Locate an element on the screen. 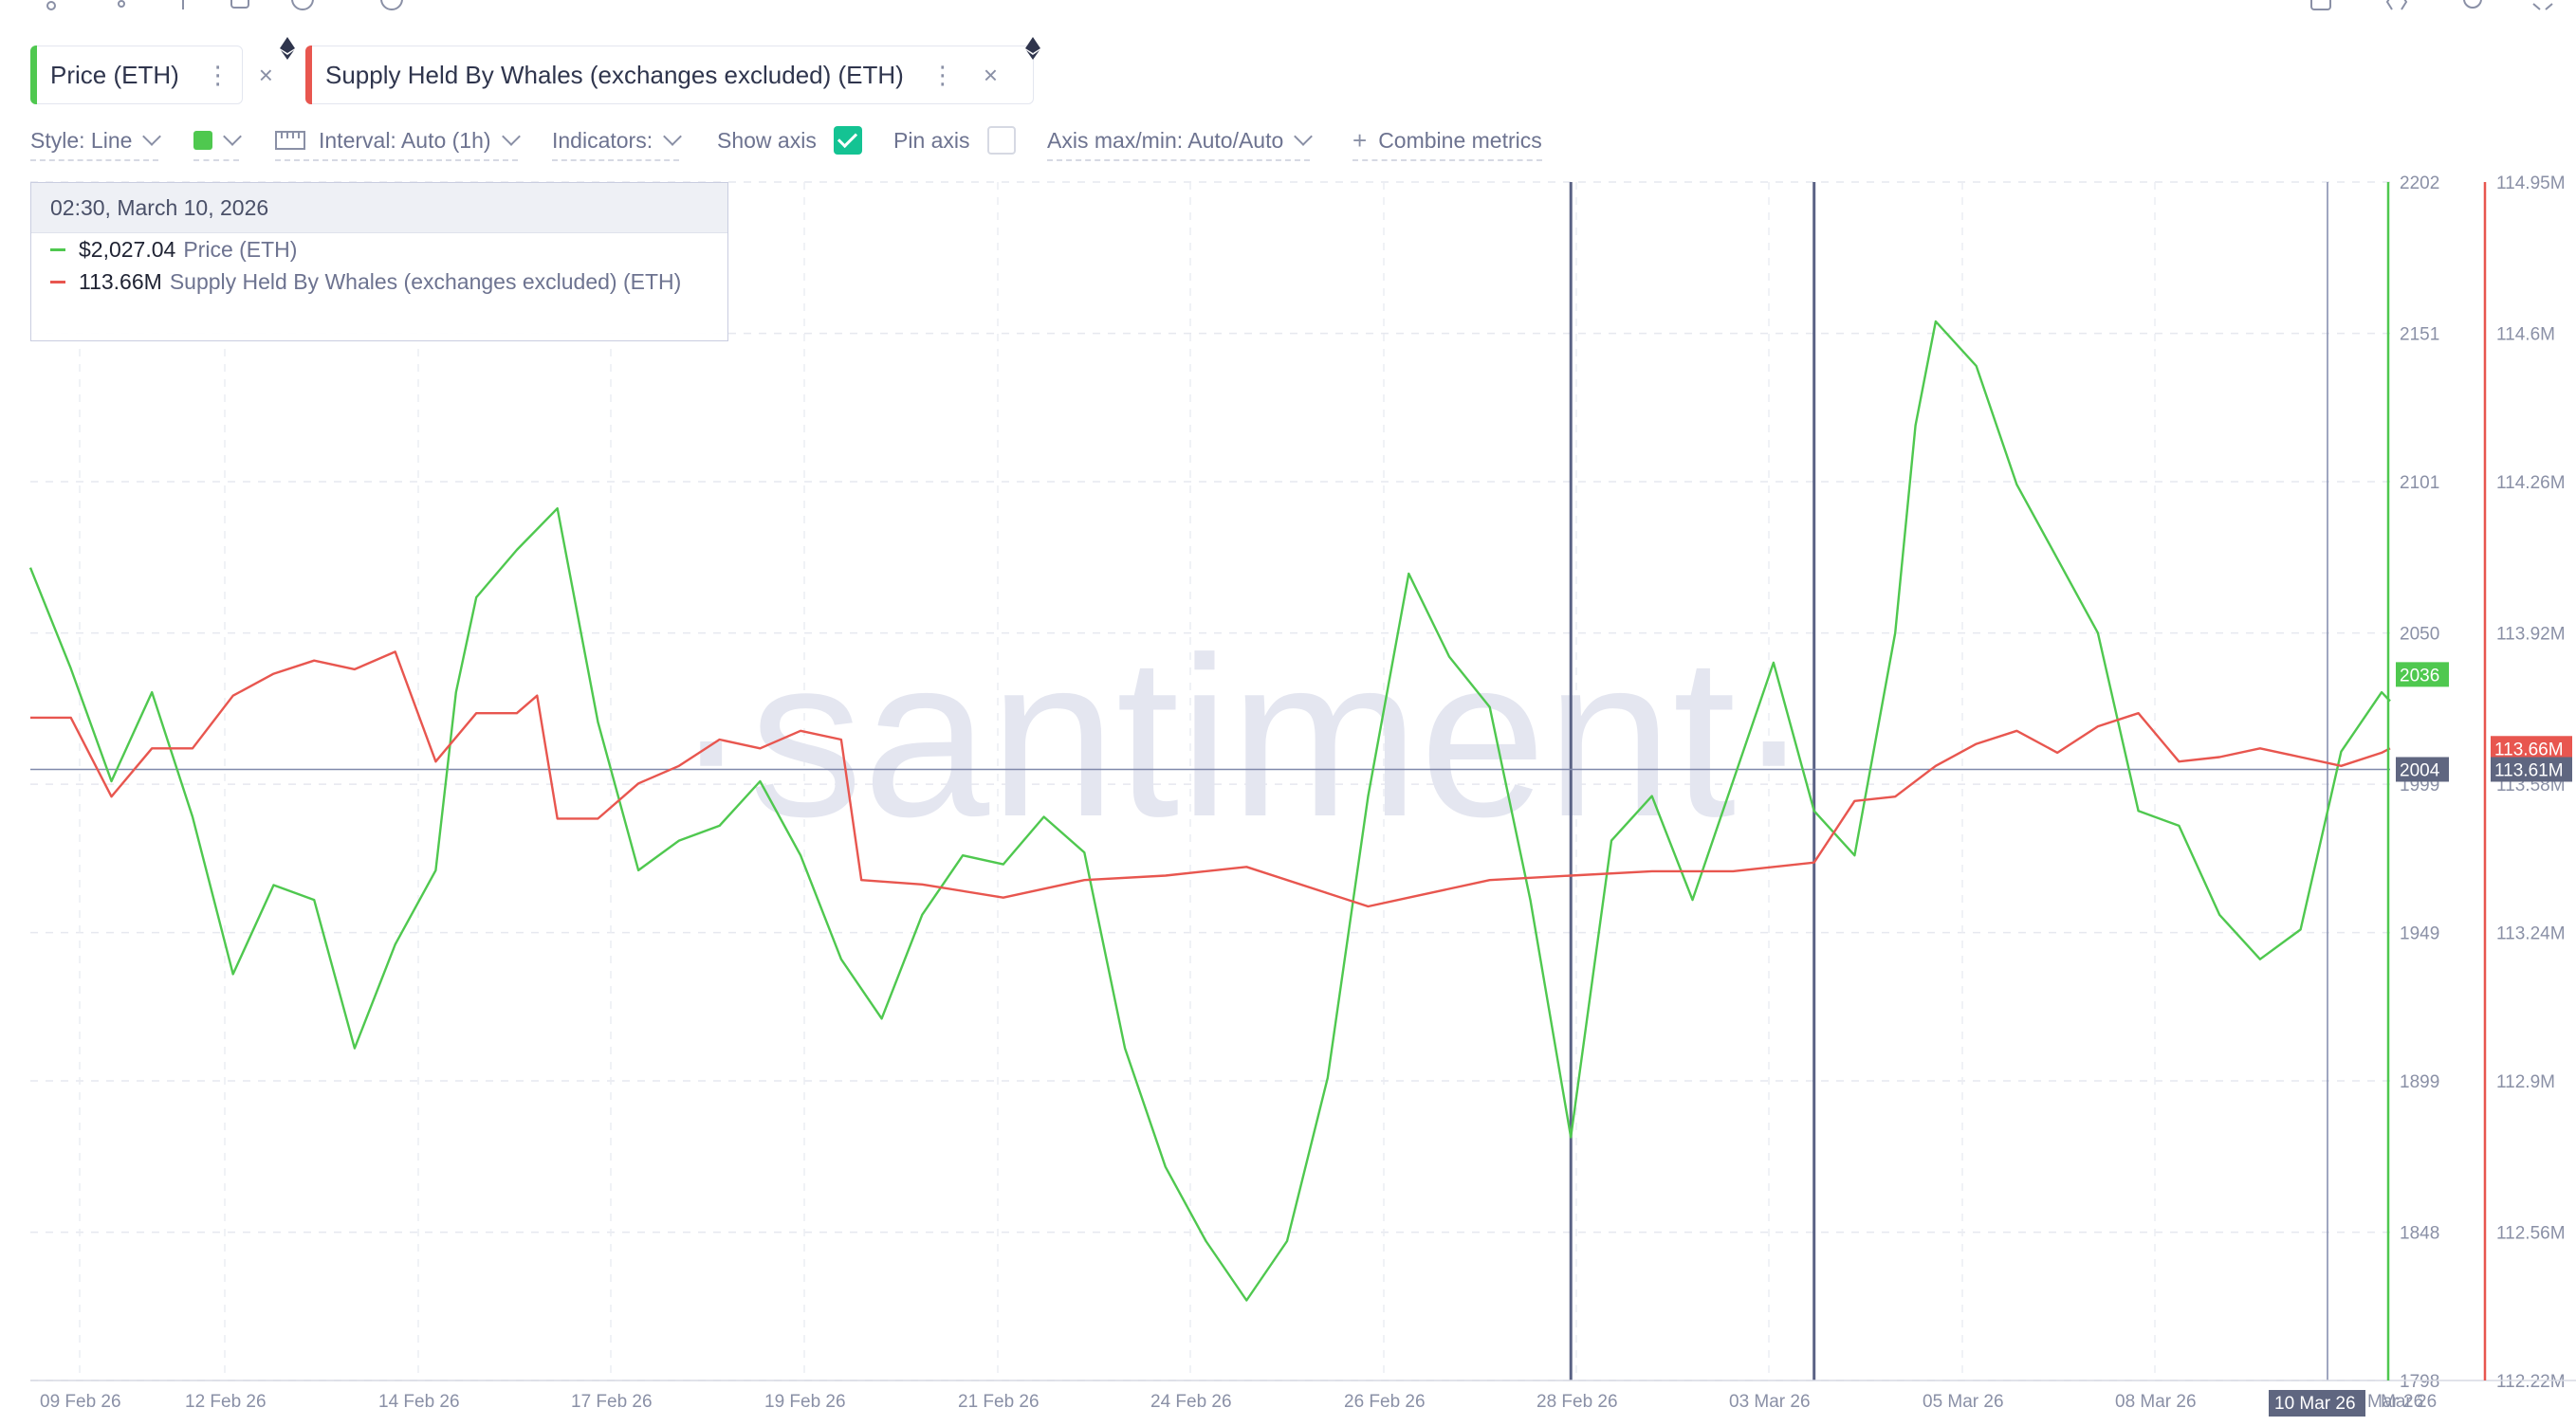 This screenshot has height=1426, width=2576. price-tick-label: 1848 is located at coordinates (2419, 1234).